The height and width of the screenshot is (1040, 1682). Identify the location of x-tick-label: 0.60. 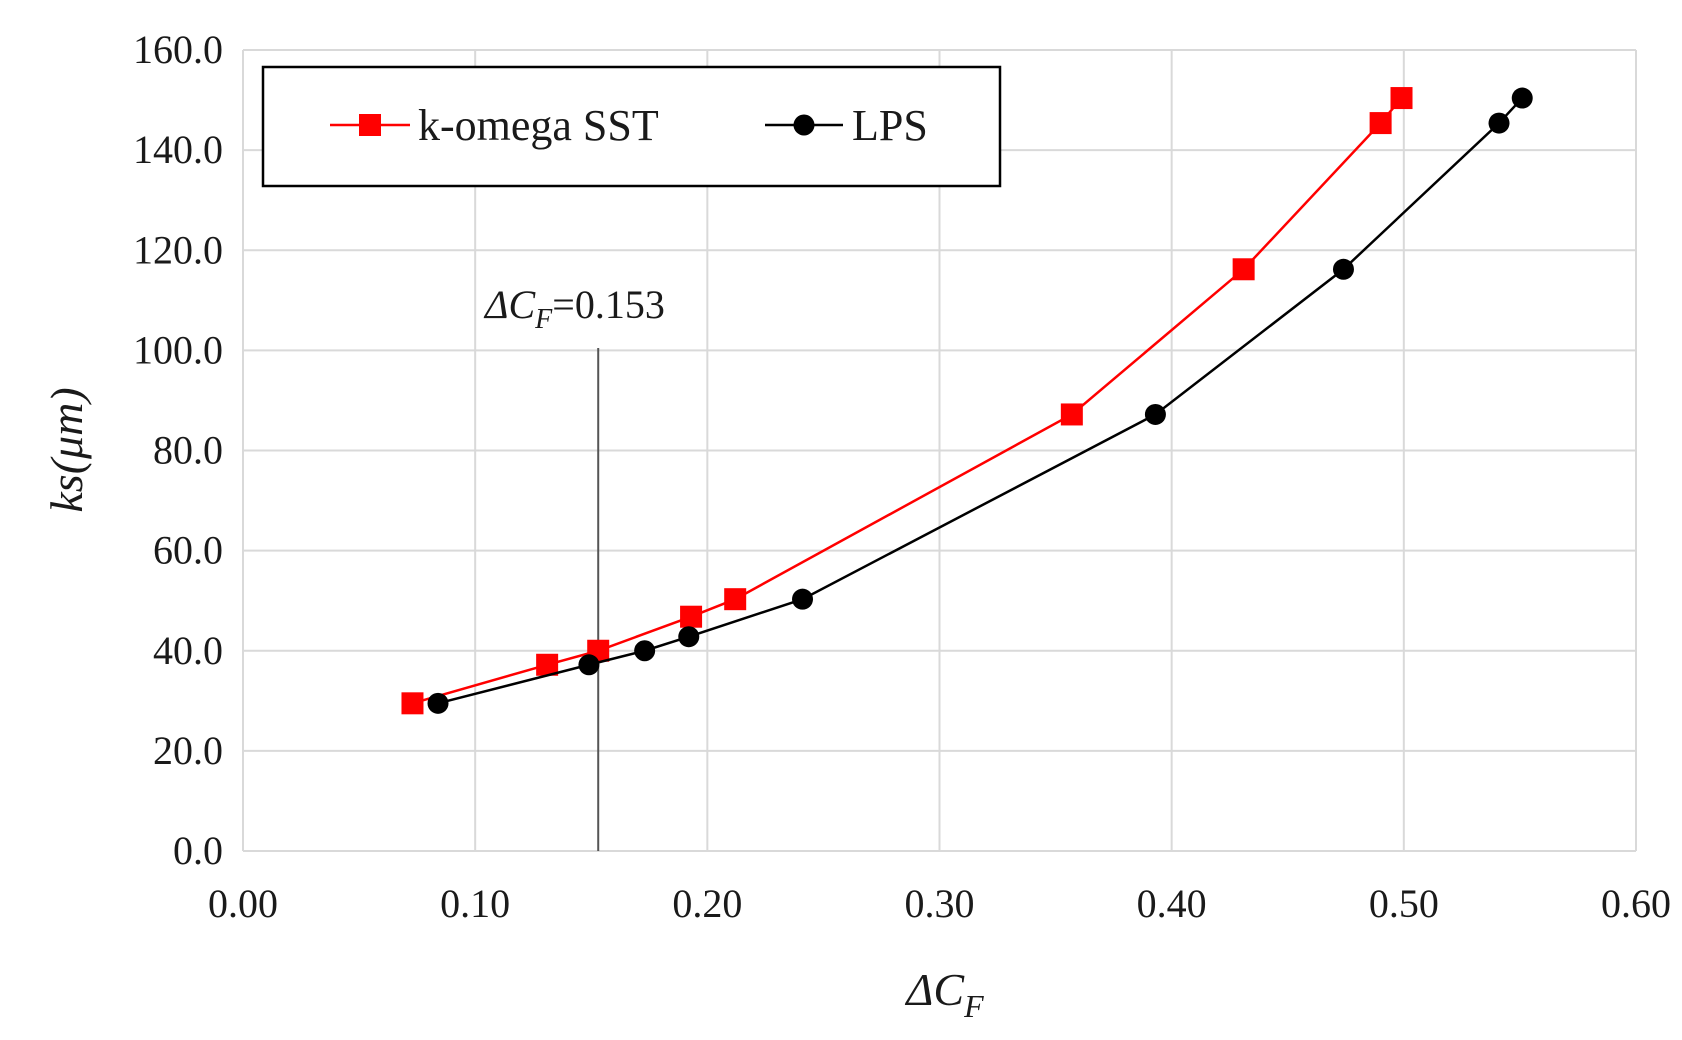
(1636, 903).